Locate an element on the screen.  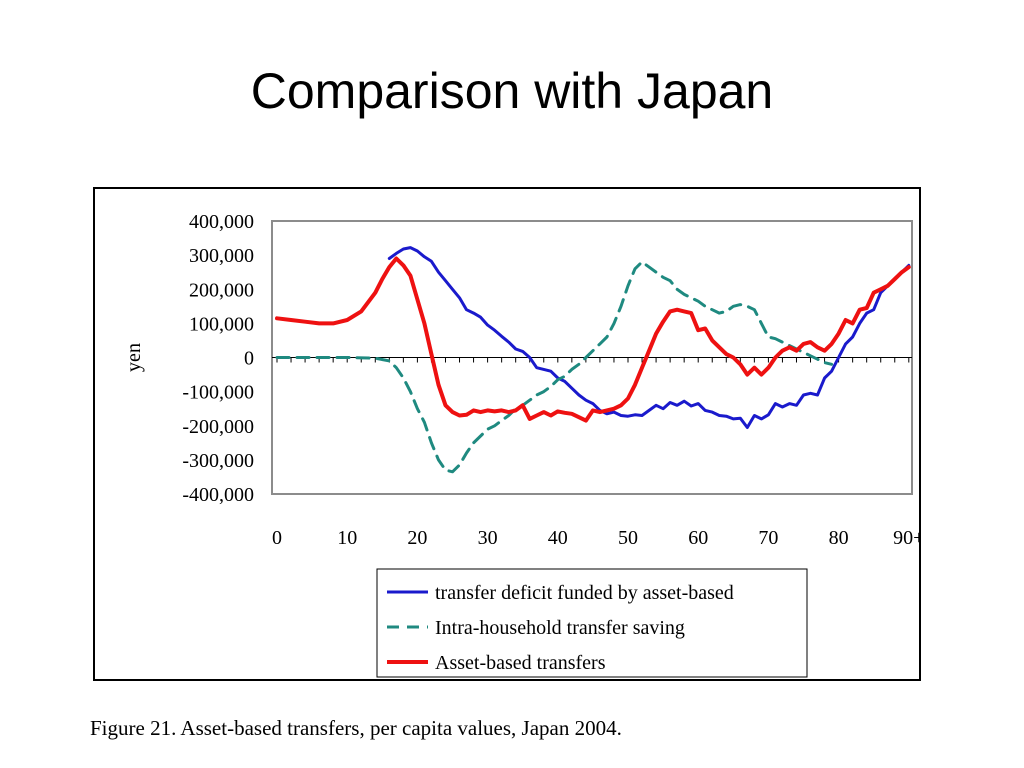
y-tick-label: -200,000 is located at coordinates (218, 427).